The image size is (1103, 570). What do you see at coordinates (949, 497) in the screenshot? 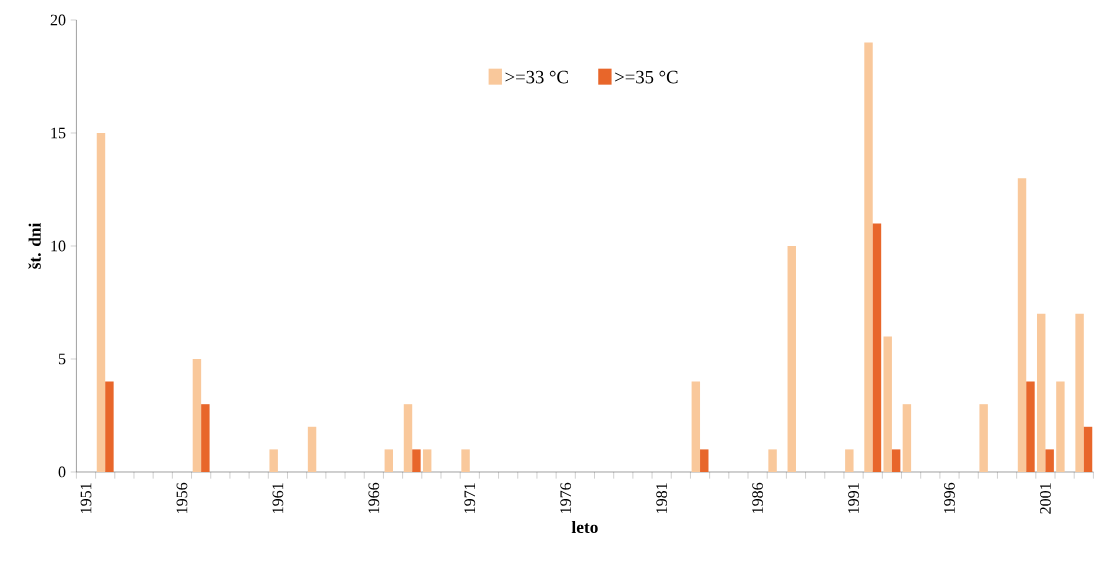
I see `x-tick-label: 1996` at bounding box center [949, 497].